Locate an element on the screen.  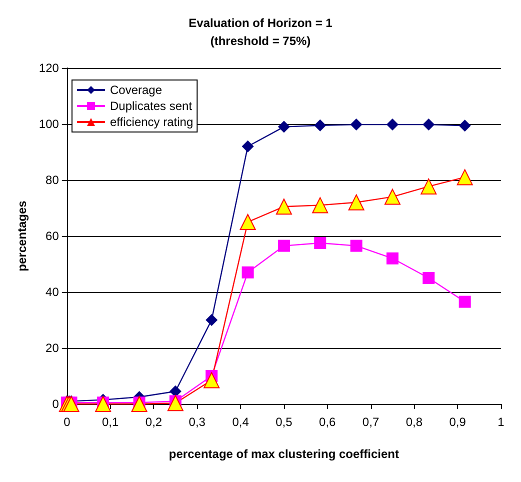
chart-title: Evaluation of Horizon = 1 is located at coordinates (260, 23).